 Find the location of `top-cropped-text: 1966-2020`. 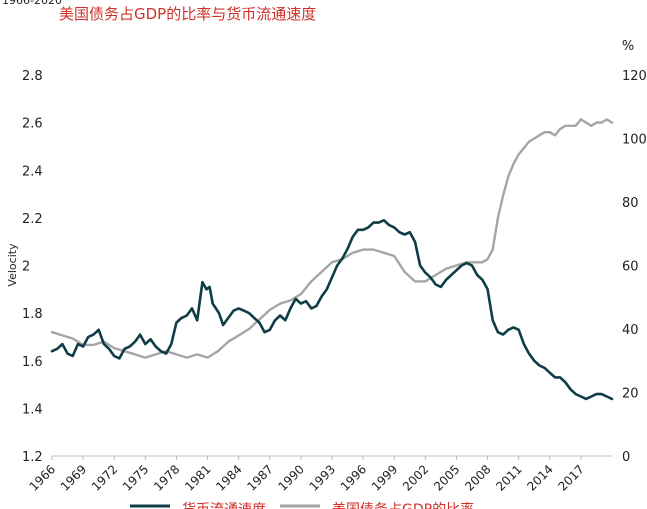

top-cropped-text: 1966-2020 is located at coordinates (32, 3).